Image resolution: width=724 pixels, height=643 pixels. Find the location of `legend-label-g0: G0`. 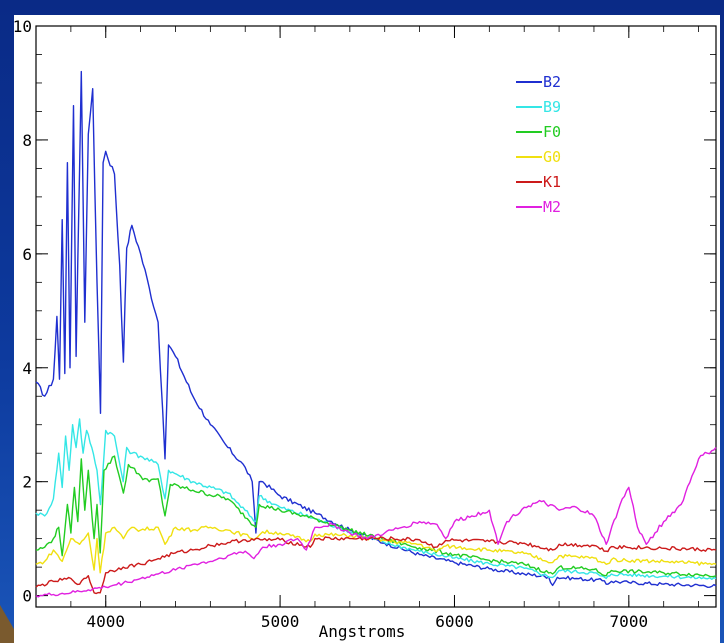

legend-label-g0: G0 is located at coordinates (552, 157).